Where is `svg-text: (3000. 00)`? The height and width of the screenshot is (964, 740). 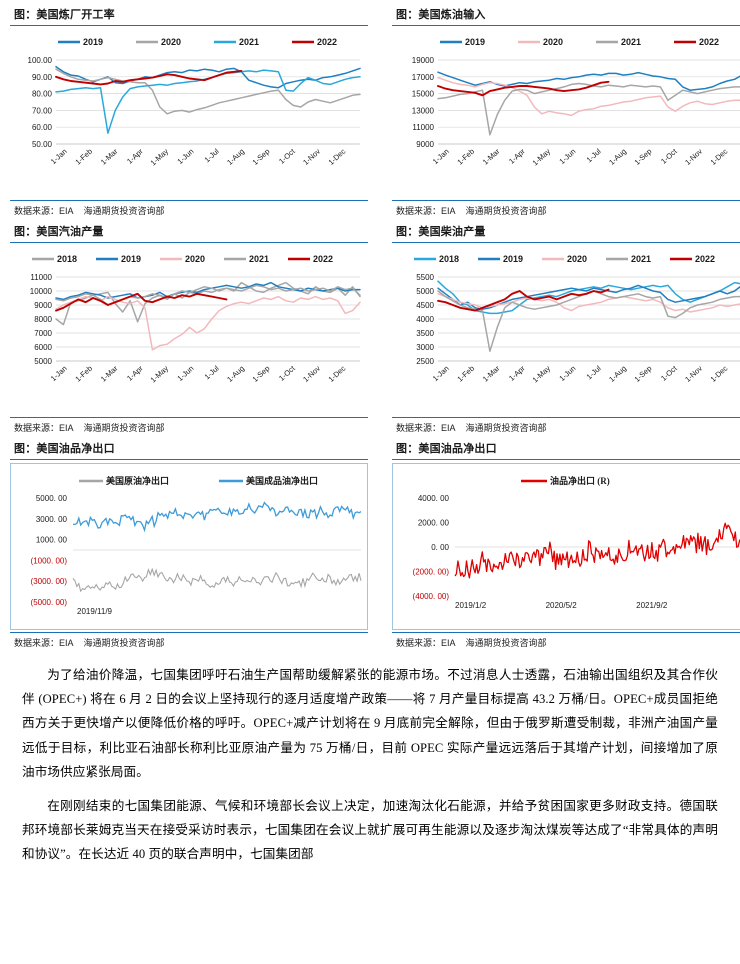
svg-text: (3000. 00) is located at coordinates (49, 581).